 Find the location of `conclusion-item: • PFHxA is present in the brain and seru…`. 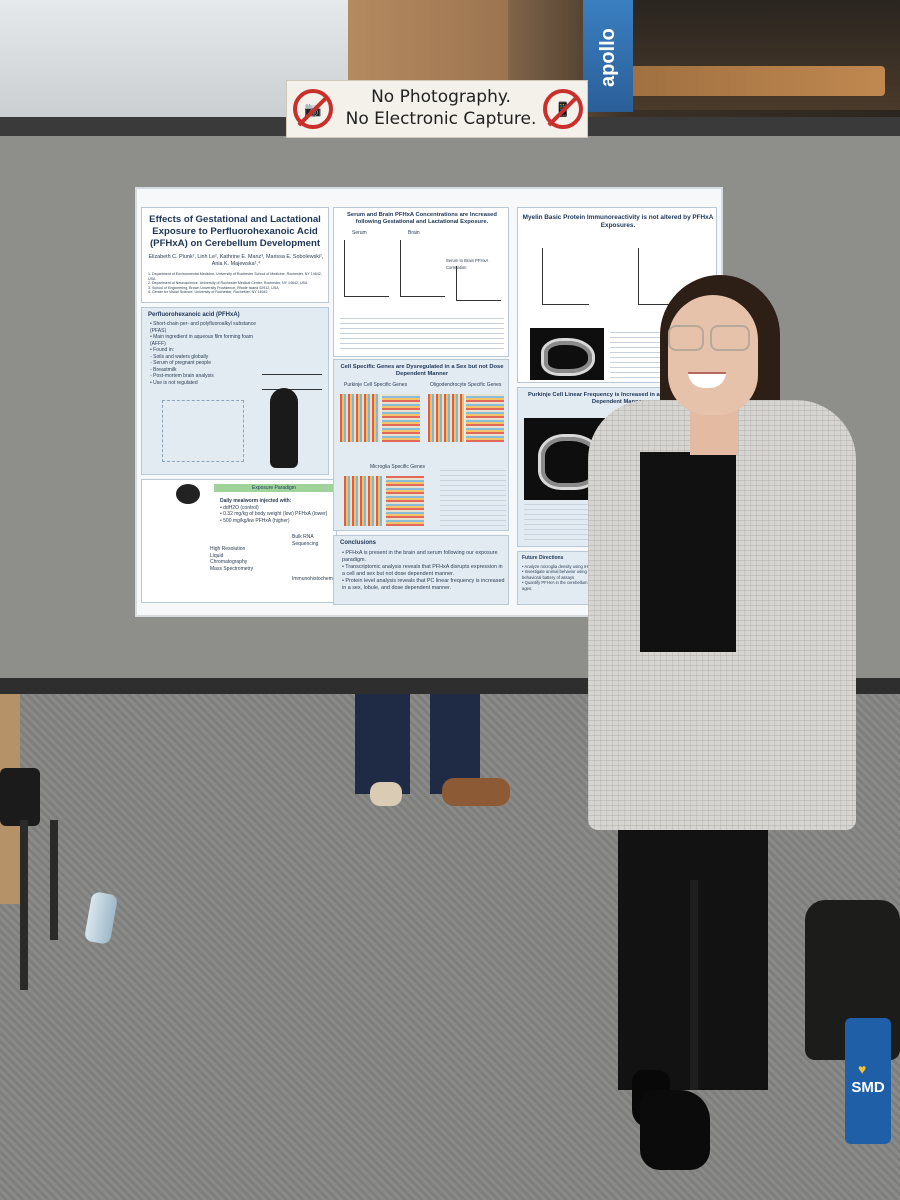

conclusion-item: • PFHxA is present in the brain and seru… is located at coordinates (420, 556).